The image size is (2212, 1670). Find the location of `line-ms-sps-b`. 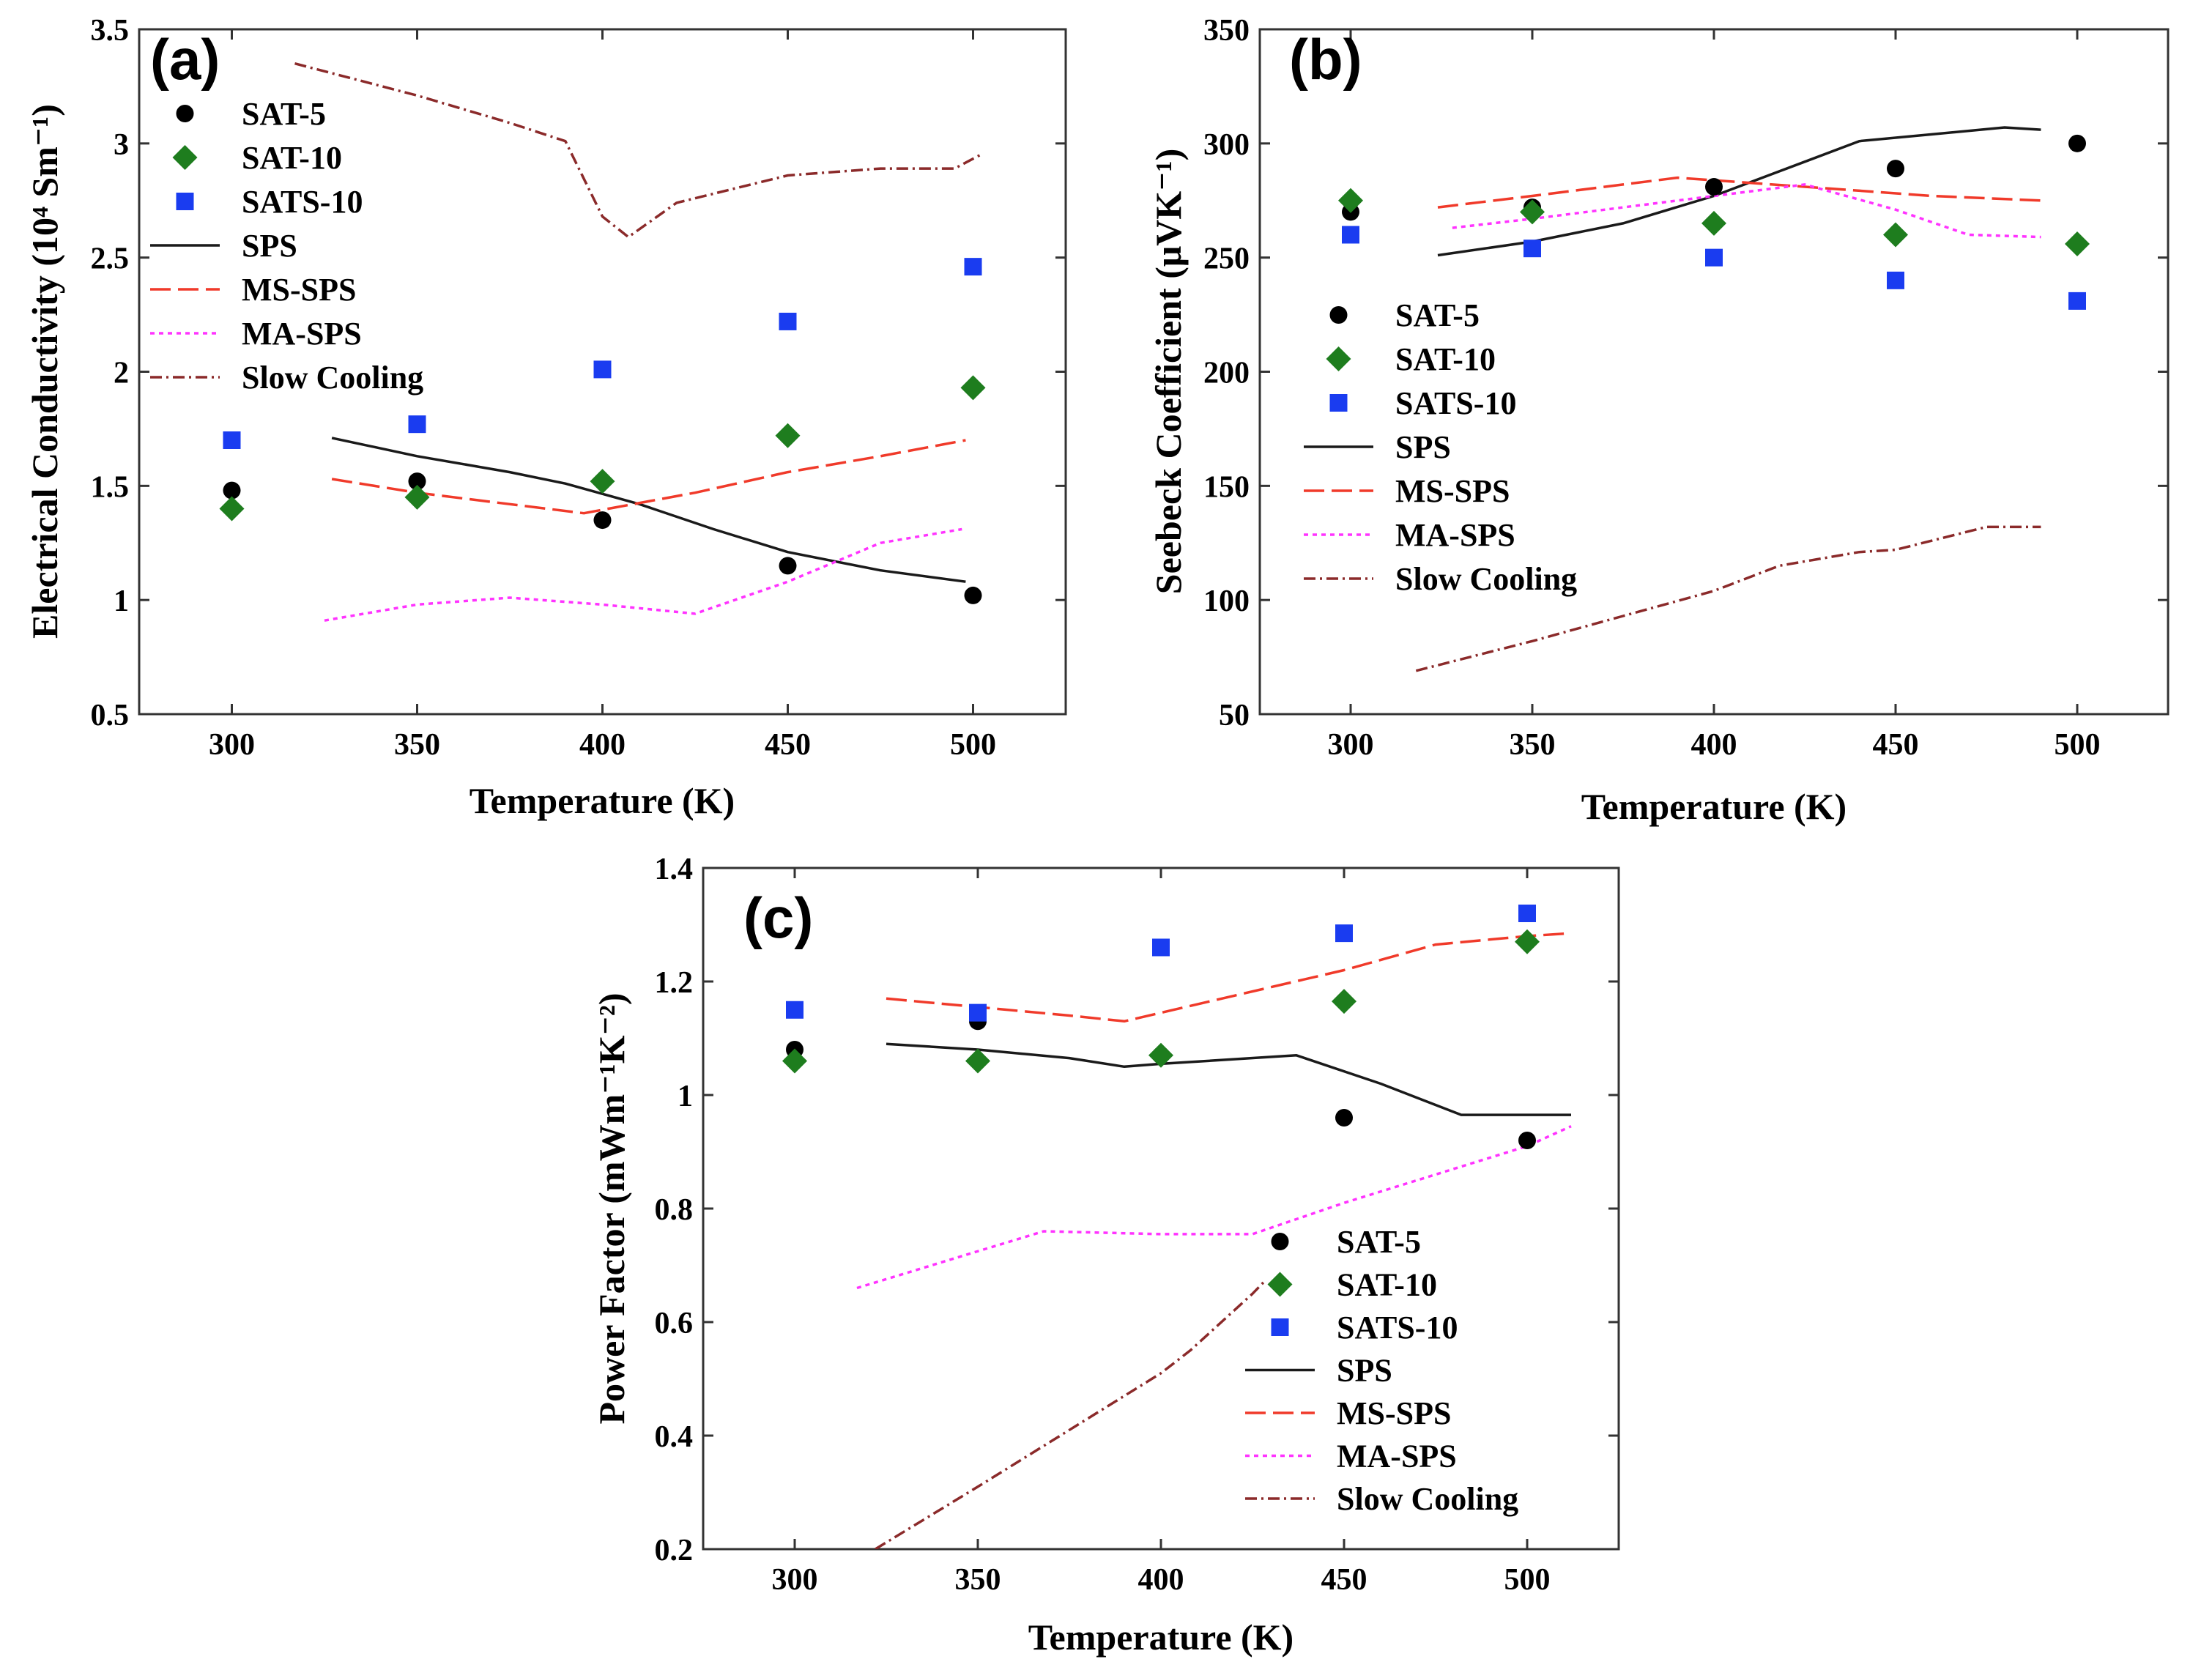

line-ms-sps-b is located at coordinates (1739, 192).